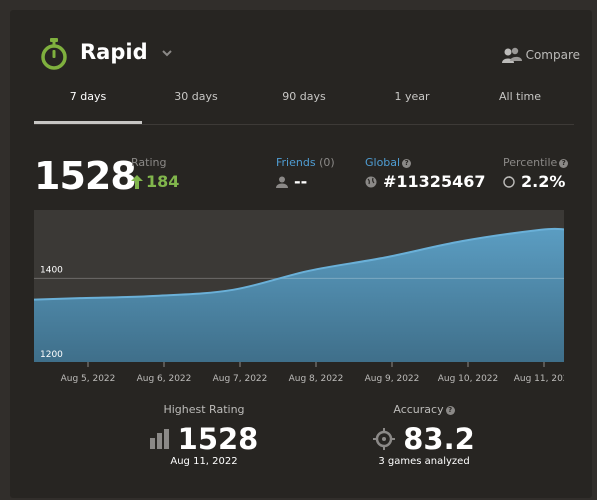  What do you see at coordinates (167, 53) in the screenshot?
I see `chevron-down-icon` at bounding box center [167, 53].